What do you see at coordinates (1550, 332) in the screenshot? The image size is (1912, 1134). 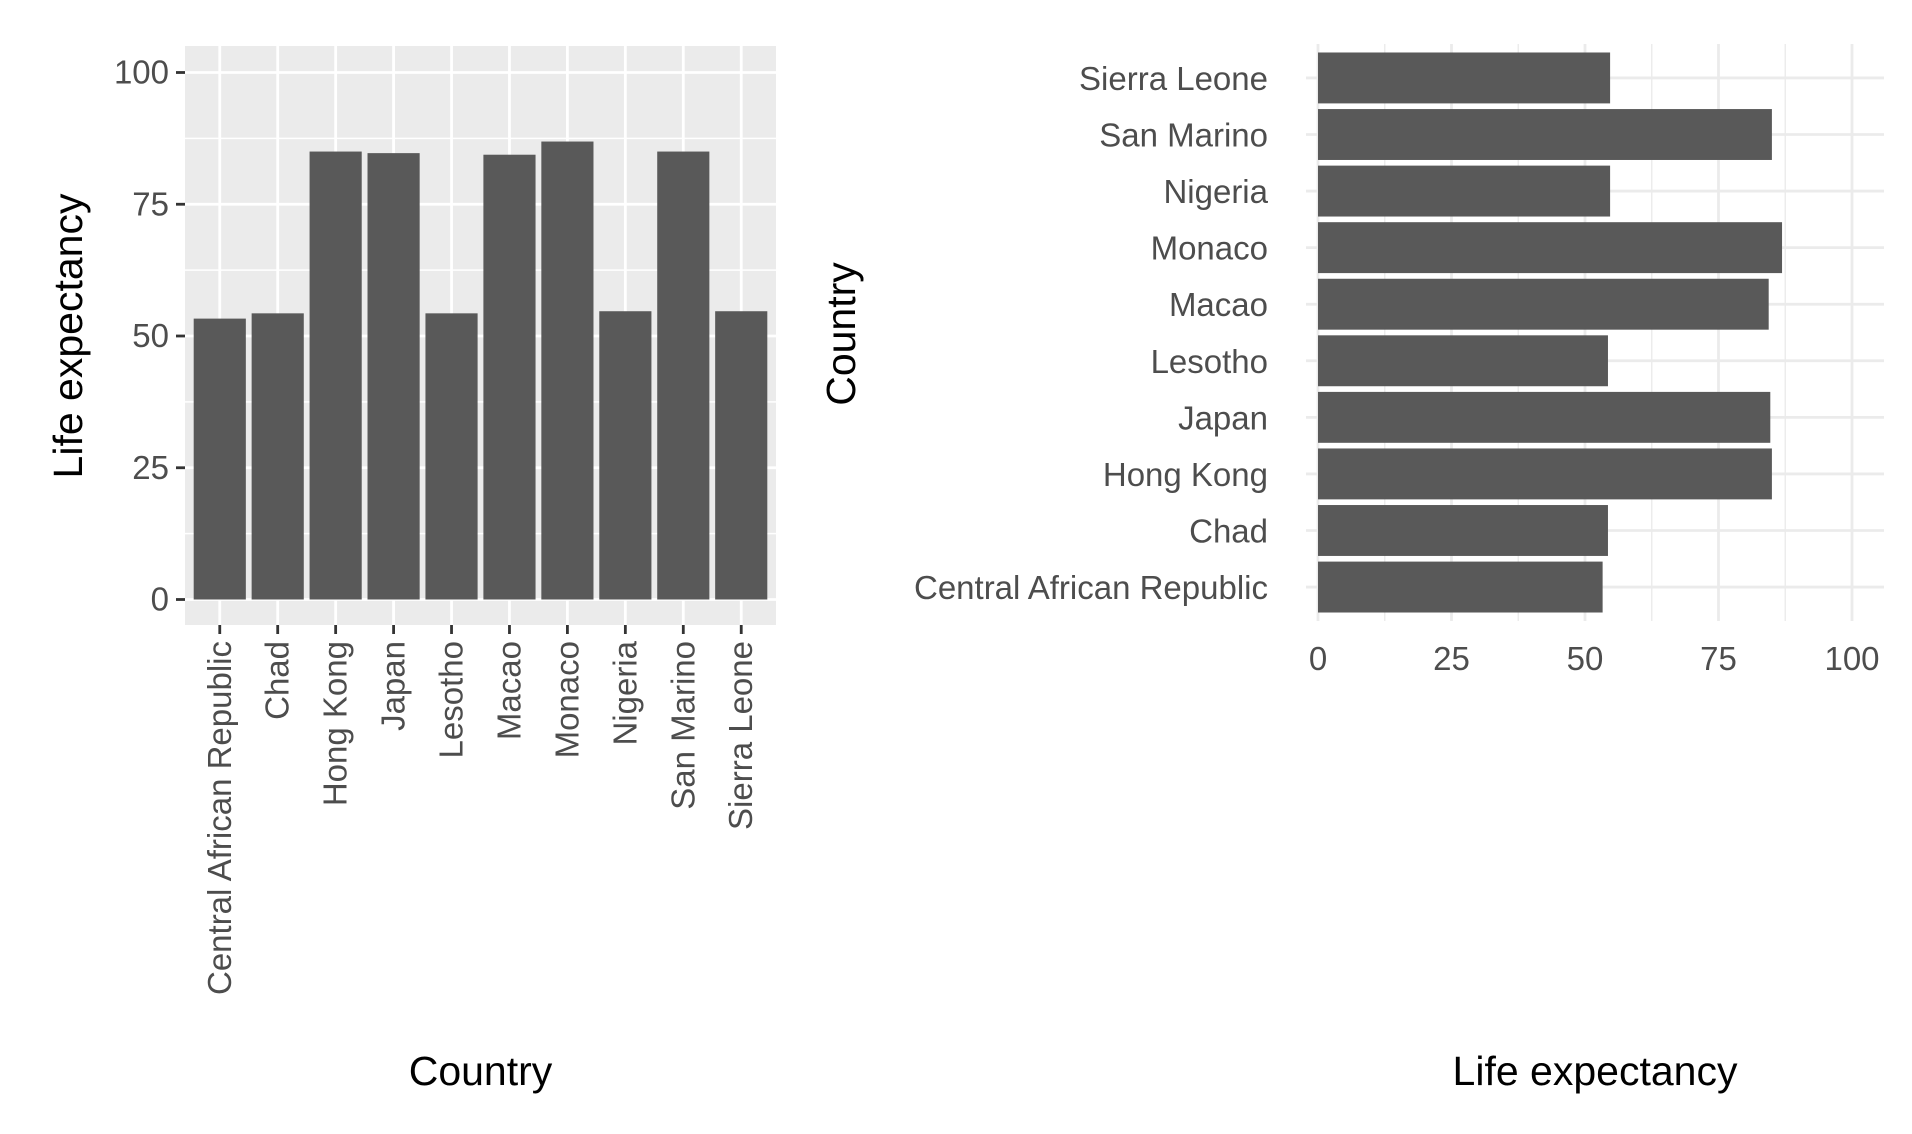 I see `right-bars` at bounding box center [1550, 332].